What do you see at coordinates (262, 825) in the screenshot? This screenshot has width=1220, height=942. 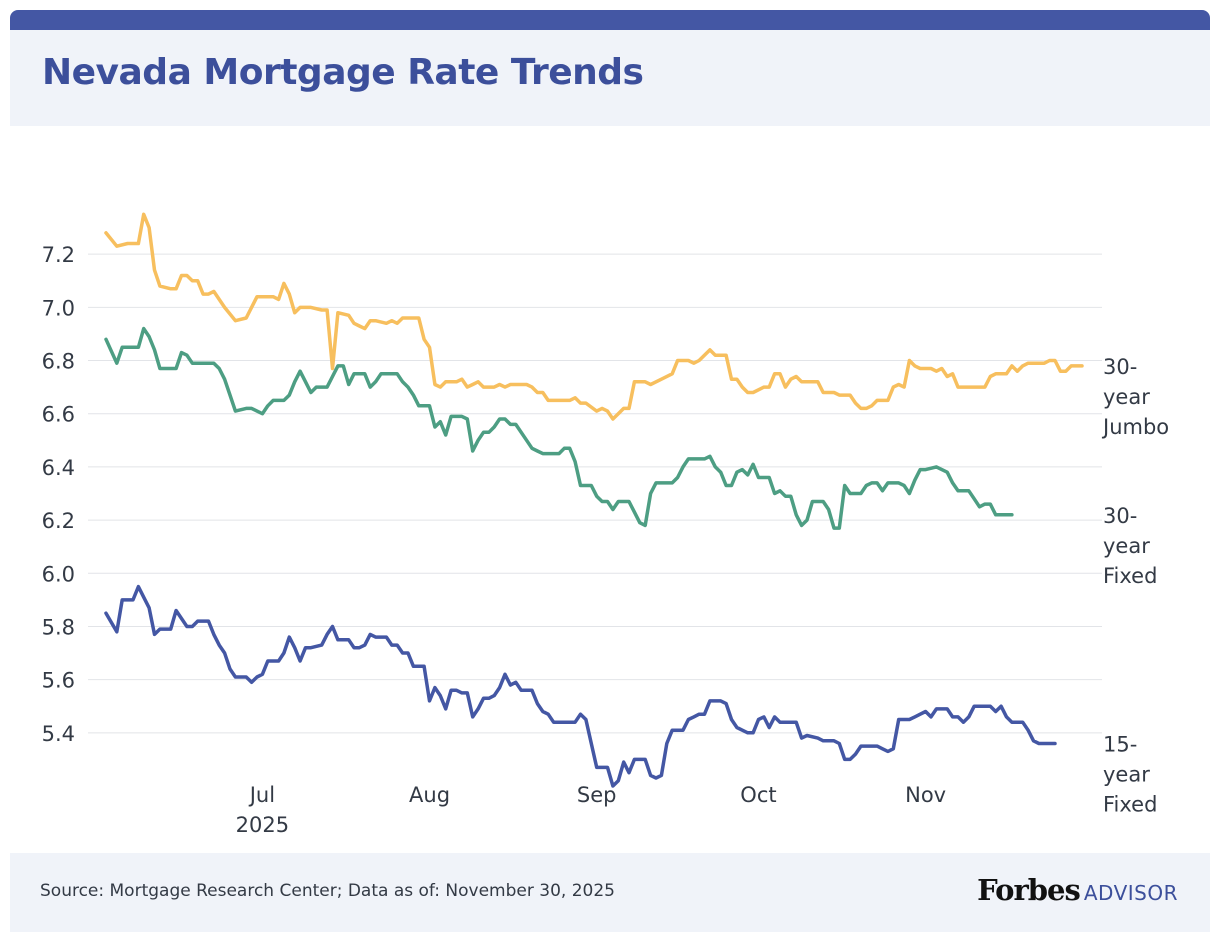 I see `x-tick-sublabel: 2025` at bounding box center [262, 825].